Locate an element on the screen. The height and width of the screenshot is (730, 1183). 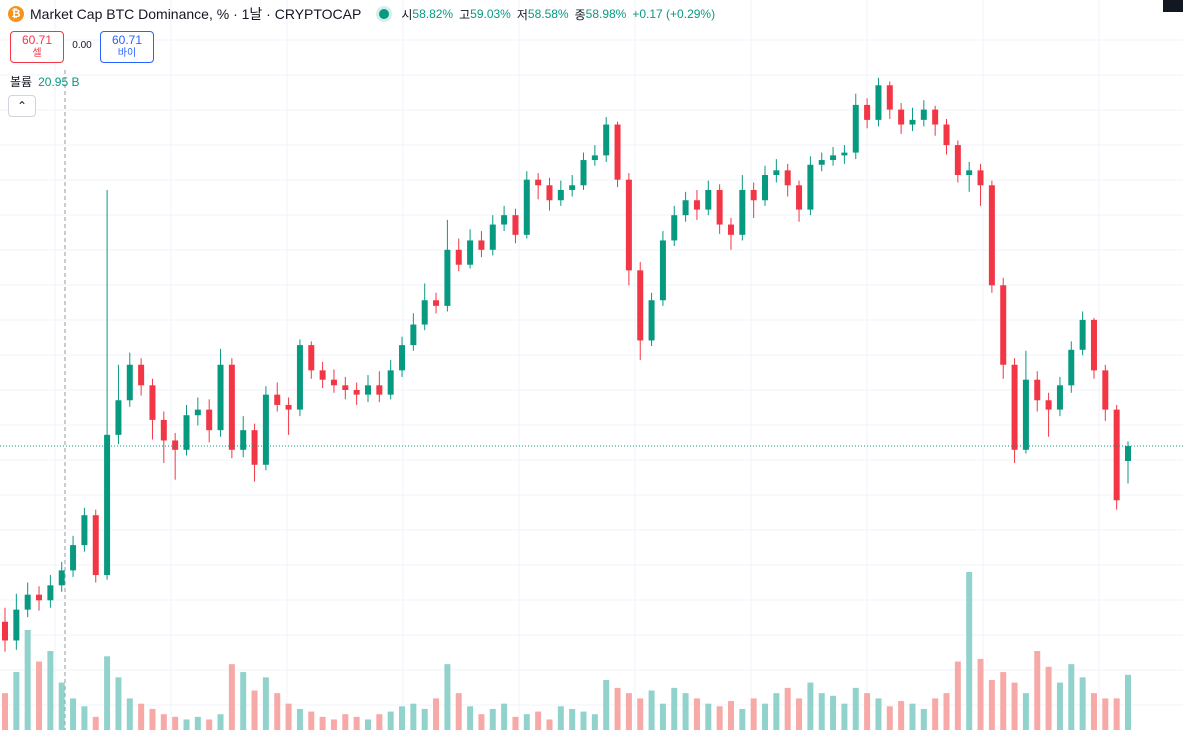
ohlc-value: 58.58% is located at coordinates (548, 14).